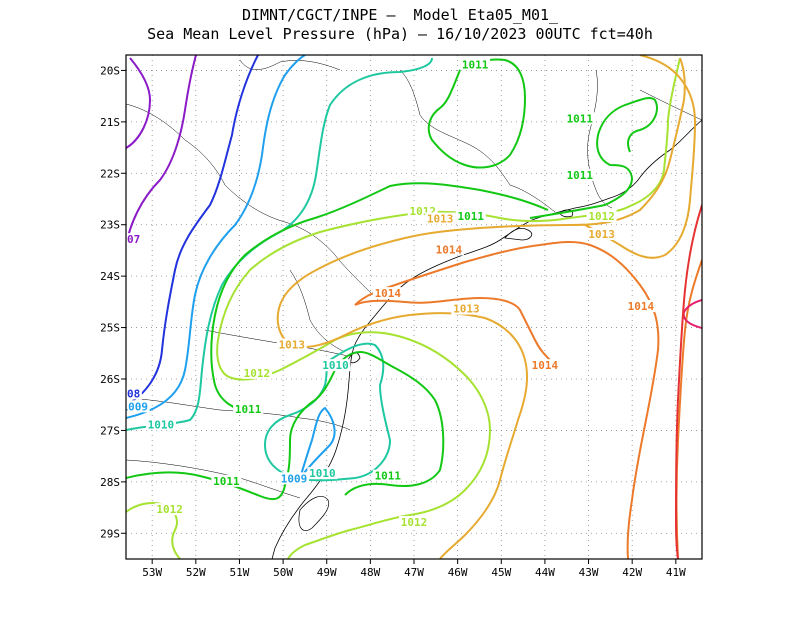 Image resolution: width=800 pixels, height=618 pixels. I want to click on coastline-lagoon, so click(314, 513).